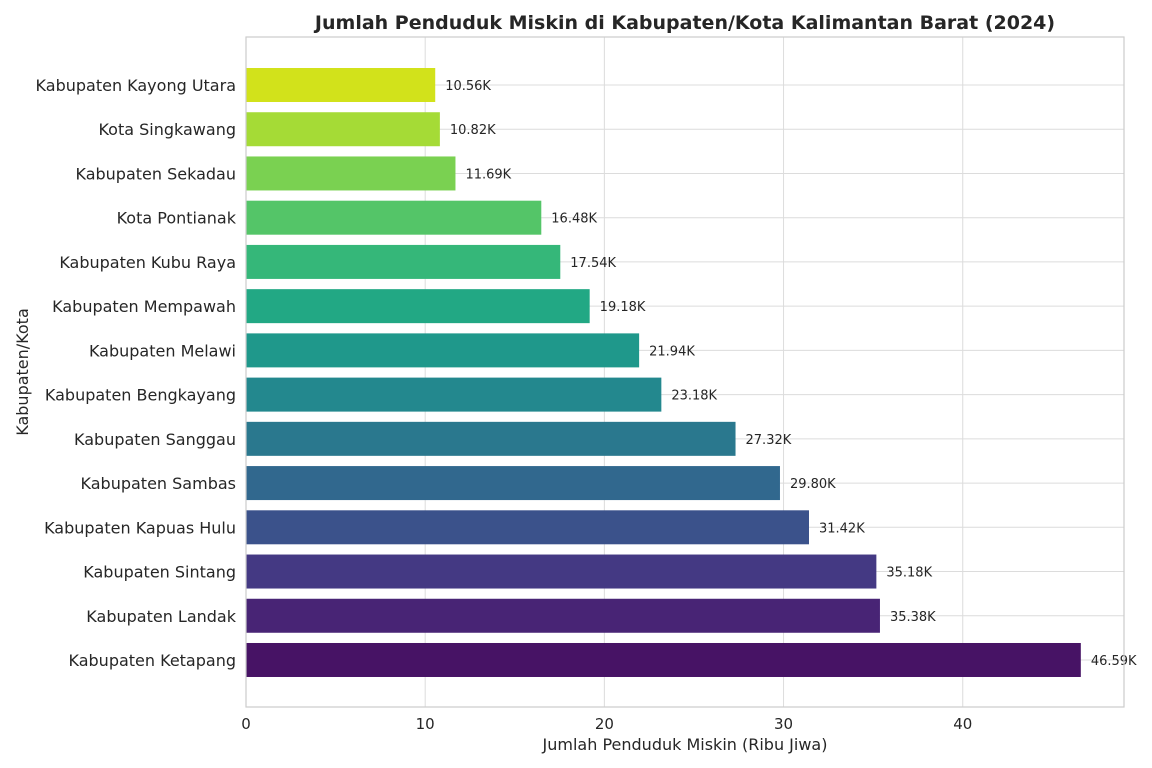 The image size is (1152, 768). What do you see at coordinates (473, 130) in the screenshot?
I see `data-label: 10.82K` at bounding box center [473, 130].